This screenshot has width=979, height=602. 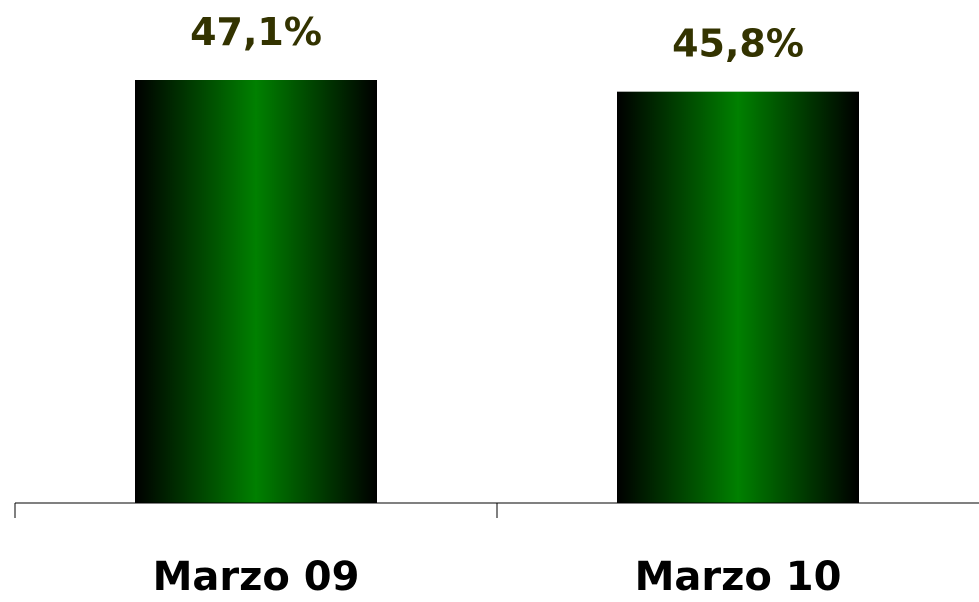 What do you see at coordinates (738, 44) in the screenshot?
I see `data-label-2: 45,8%` at bounding box center [738, 44].